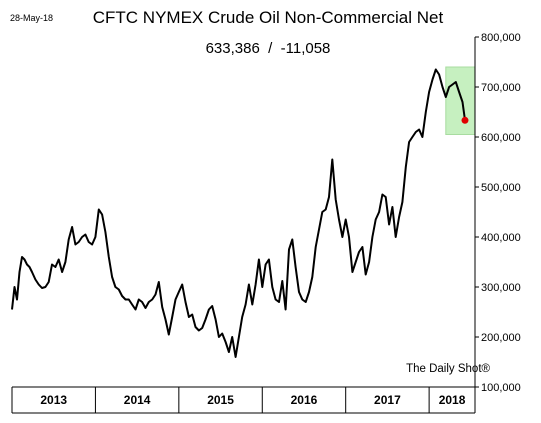 This screenshot has height=423, width=541. I want to click on y-tick-label: 100,000, so click(501, 388).